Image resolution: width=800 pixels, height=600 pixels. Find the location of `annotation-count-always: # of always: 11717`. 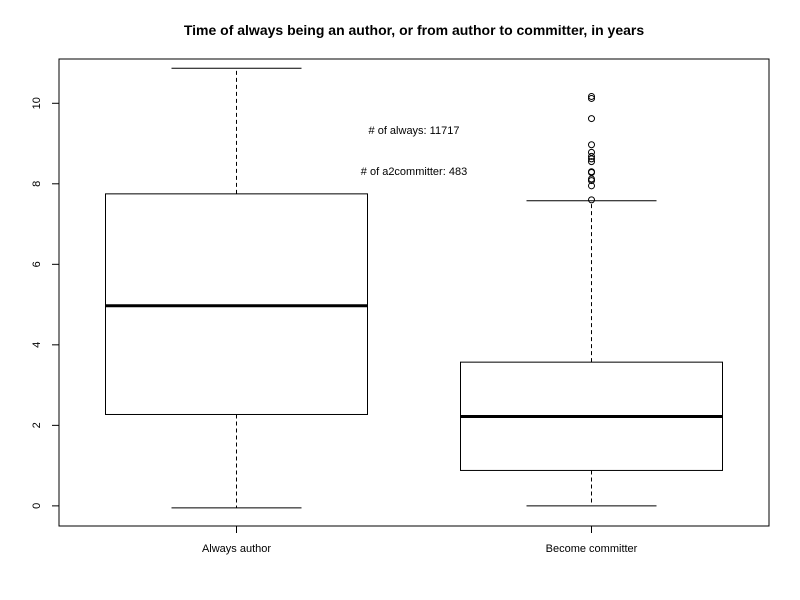

annotation-count-always: # of always: 11717 is located at coordinates (414, 131).